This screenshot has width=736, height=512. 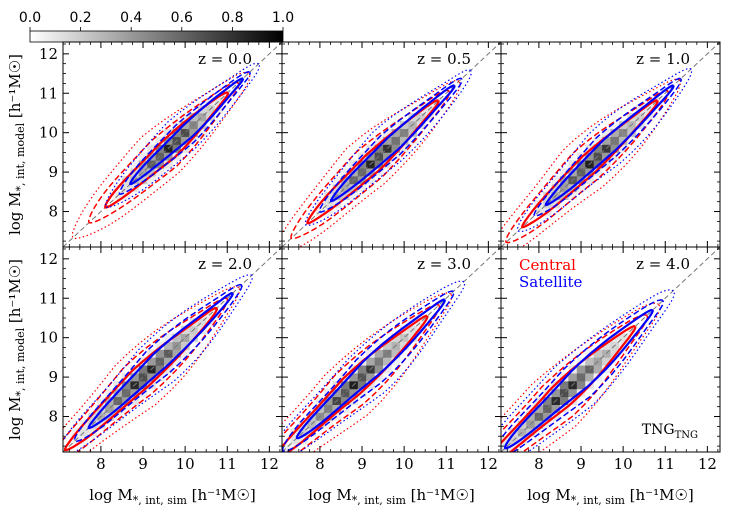 I want to click on colorbar-tick-label: 0.4, so click(x=131, y=18).